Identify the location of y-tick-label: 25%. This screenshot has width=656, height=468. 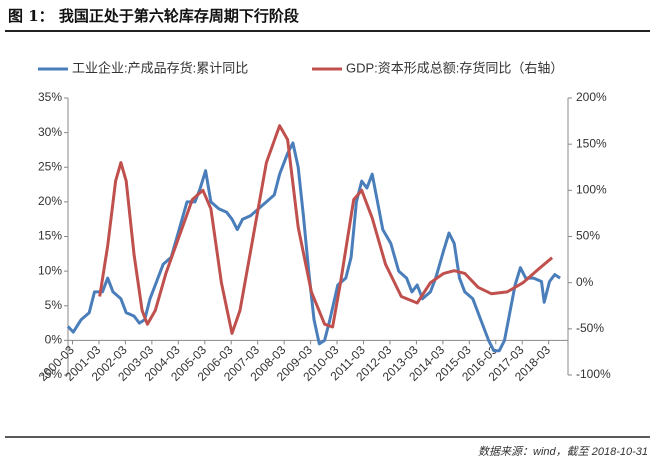
(50, 166).